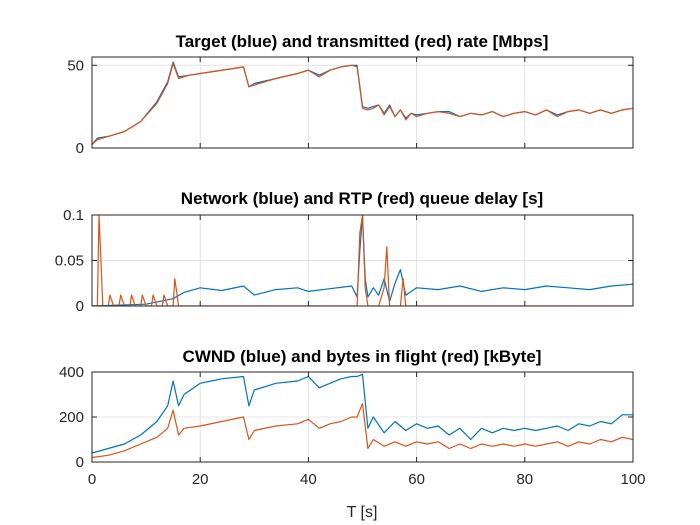  Describe the element at coordinates (524, 479) in the screenshot. I see `cwnd-xtick-label: 80` at that location.